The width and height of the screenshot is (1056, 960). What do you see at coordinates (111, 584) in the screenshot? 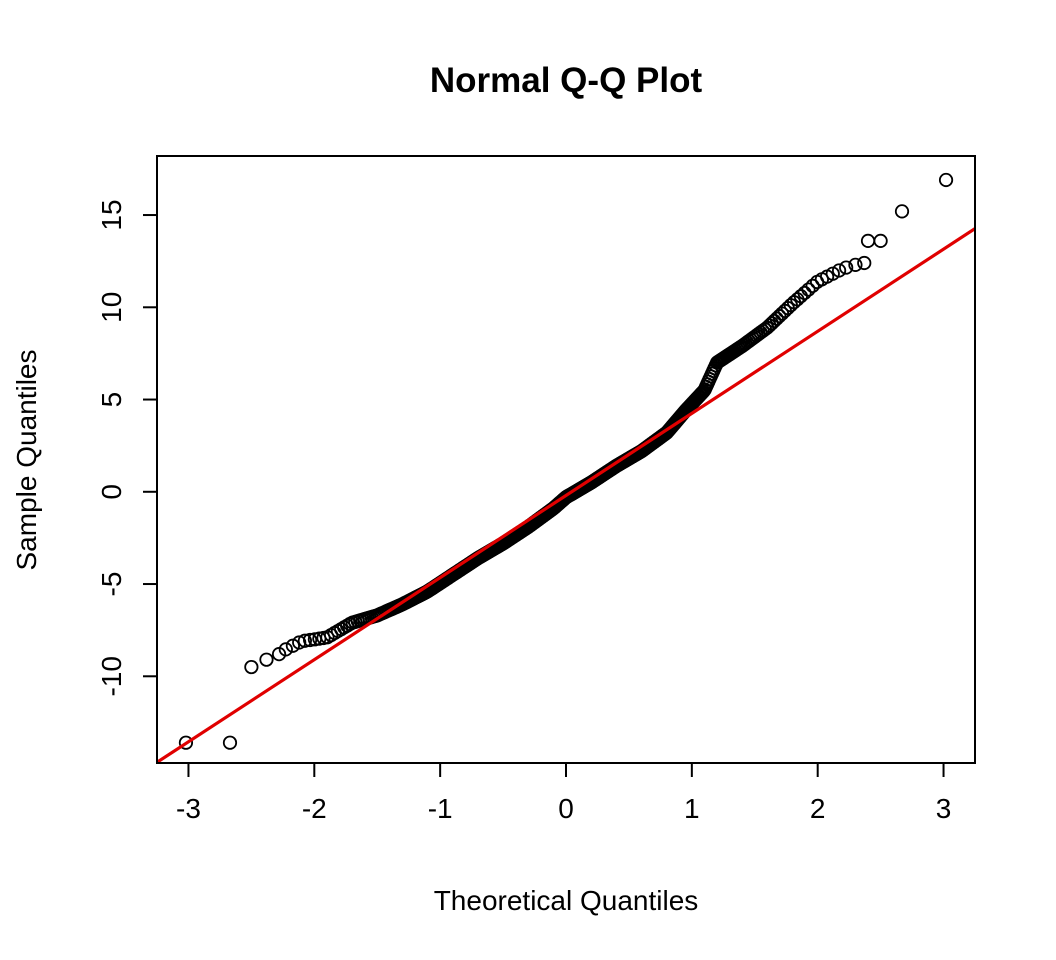
I see `y-tick-label: -5` at bounding box center [111, 584].